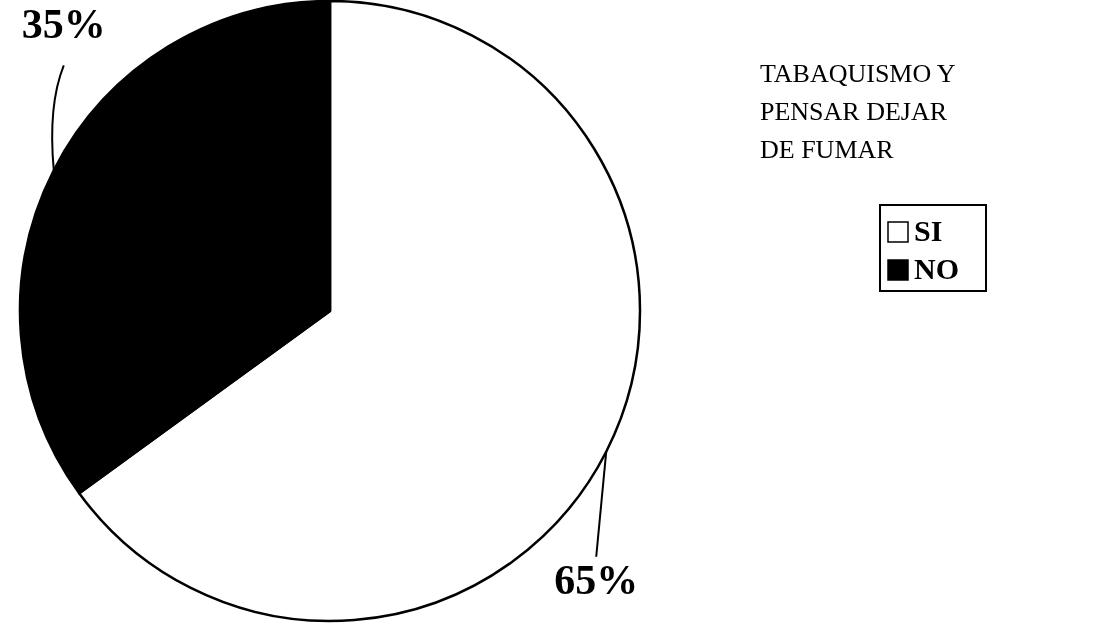 The height and width of the screenshot is (628, 1103). Describe the element at coordinates (858, 111) in the screenshot. I see `text: TABAQUISMO Y PENSAR DEJAR DE FUMAR` at that location.